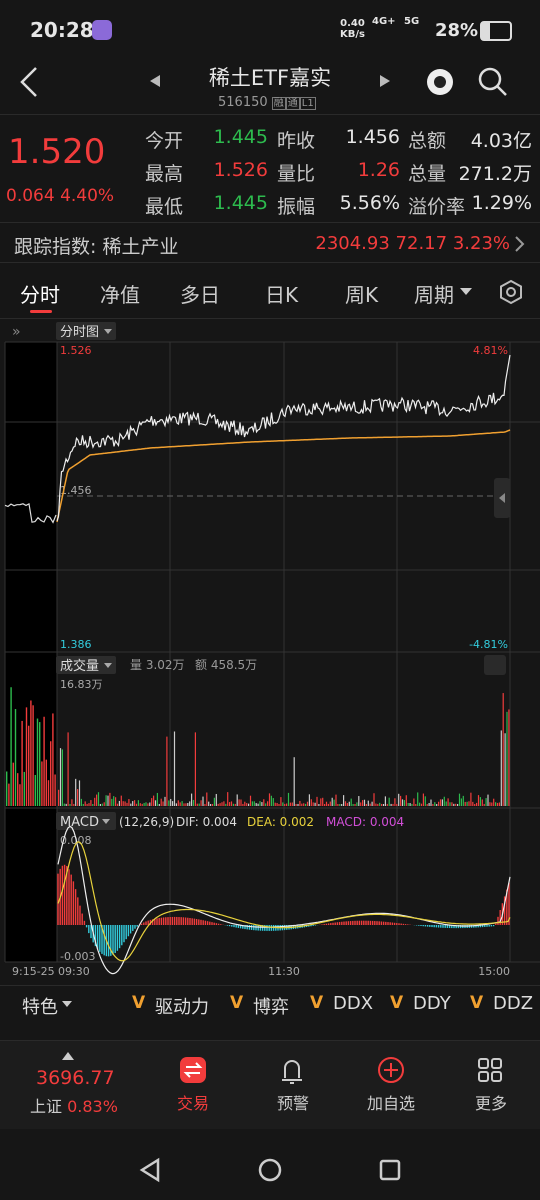  I want to click on indicator-mark: V, so click(317, 1003).